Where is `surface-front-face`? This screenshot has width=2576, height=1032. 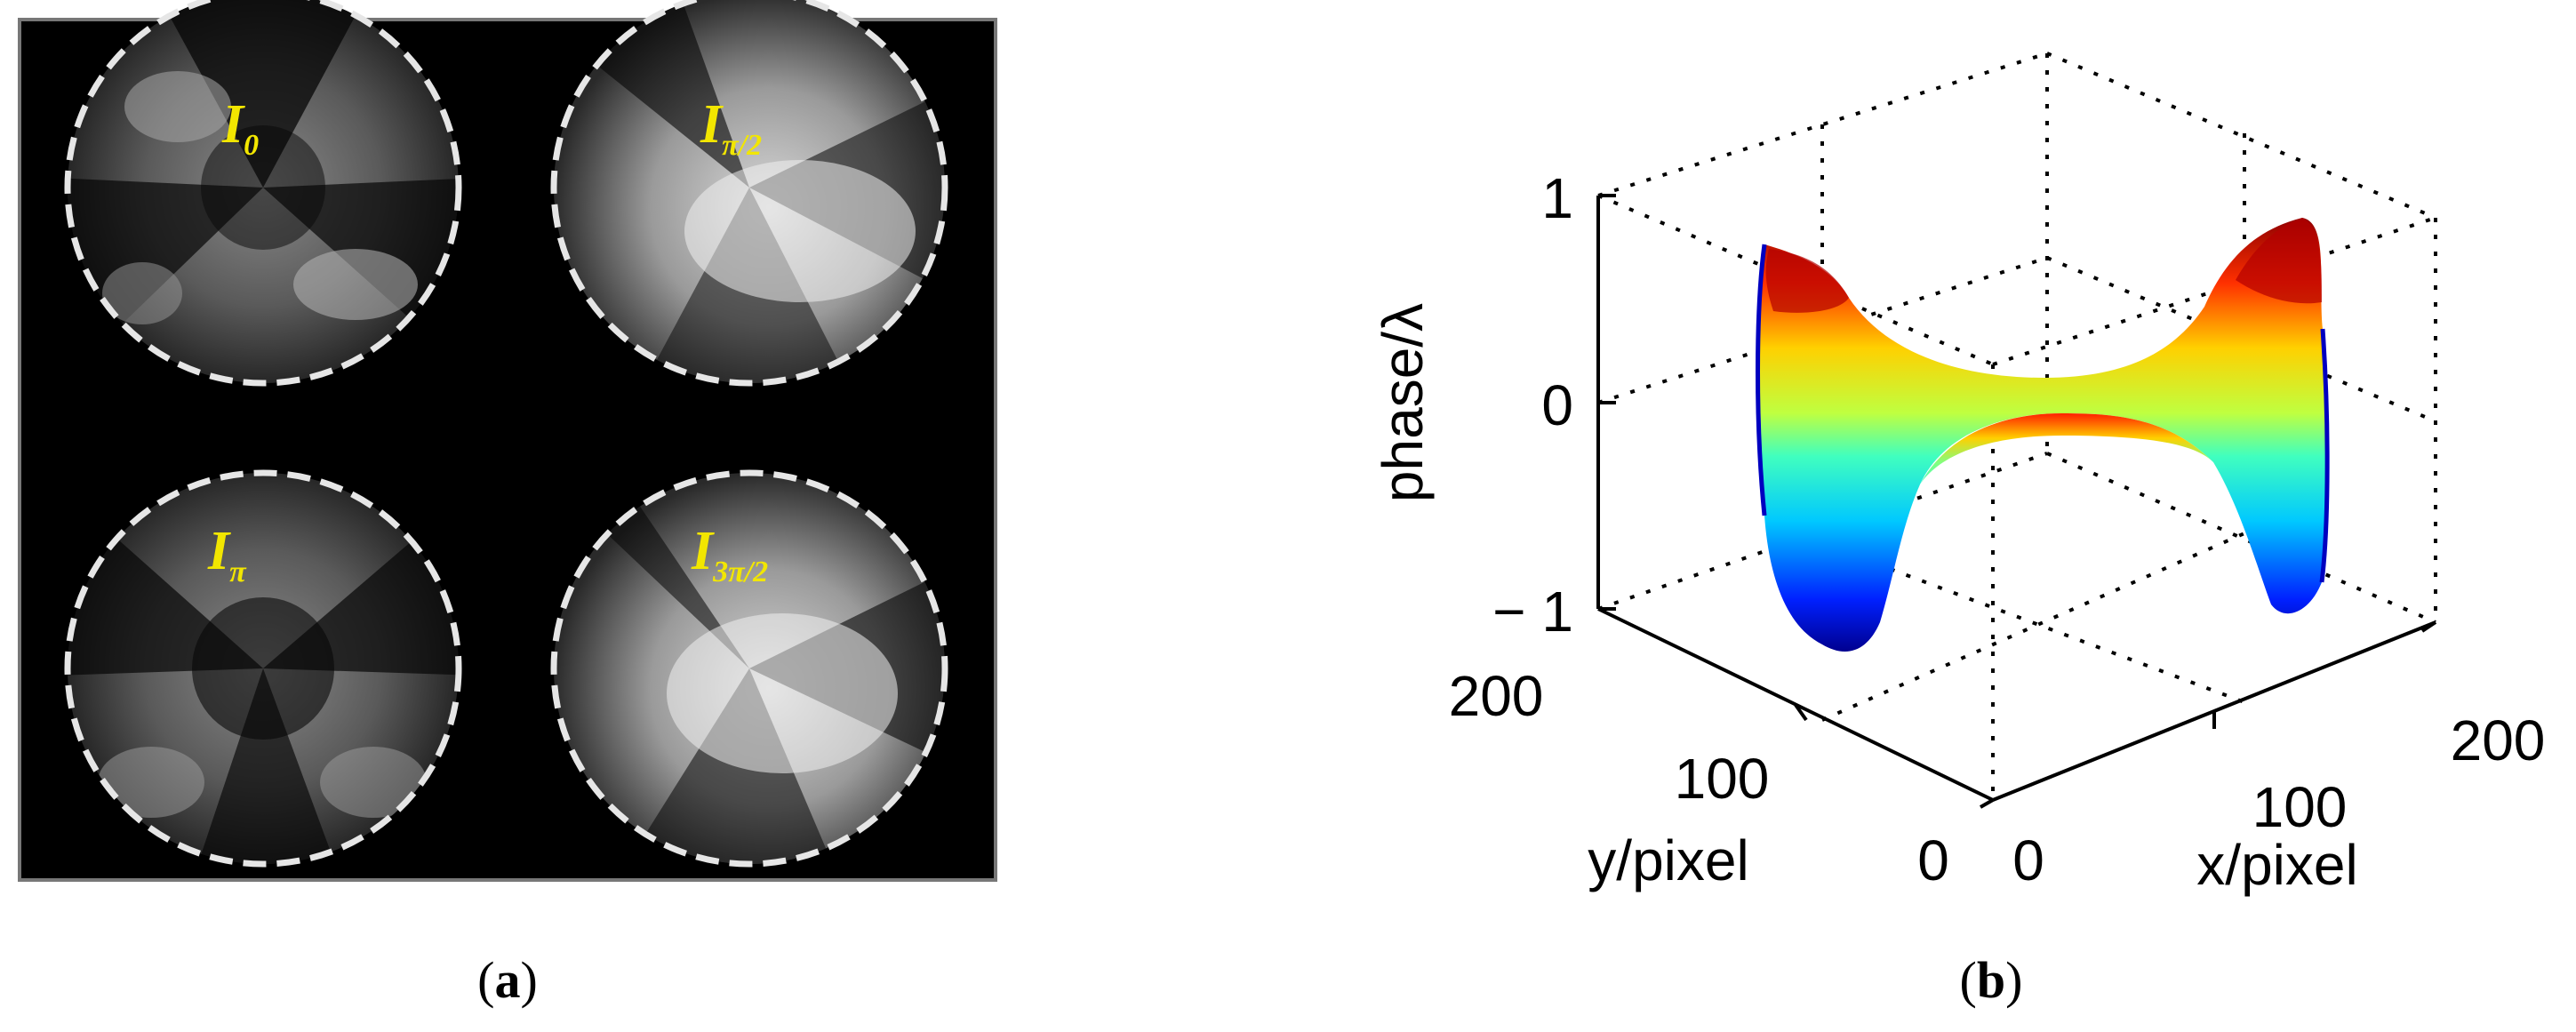 surface-front-face is located at coordinates (2042, 435).